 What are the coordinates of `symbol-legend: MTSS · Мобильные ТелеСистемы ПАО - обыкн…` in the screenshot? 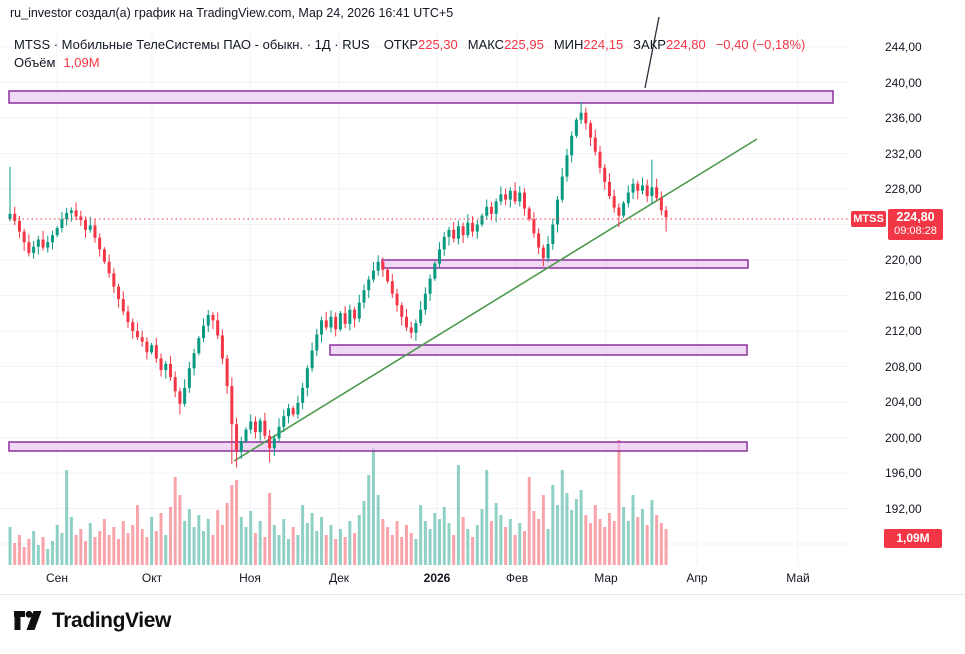 It's located at (409, 44).